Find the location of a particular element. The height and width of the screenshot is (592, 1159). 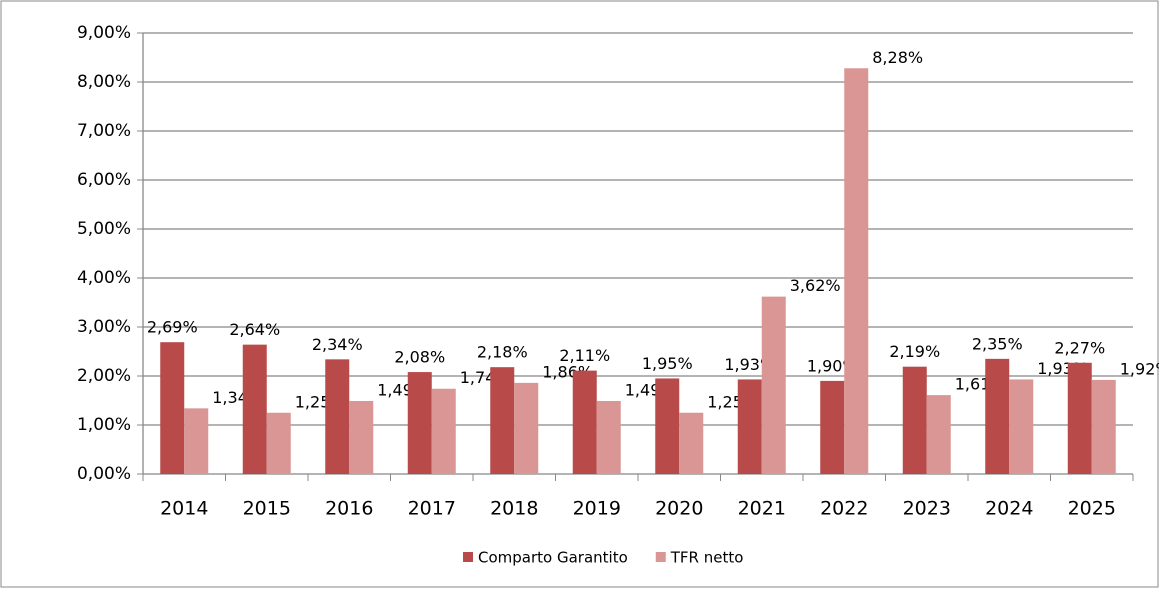

data-label: 2,18% is located at coordinates (502, 352).